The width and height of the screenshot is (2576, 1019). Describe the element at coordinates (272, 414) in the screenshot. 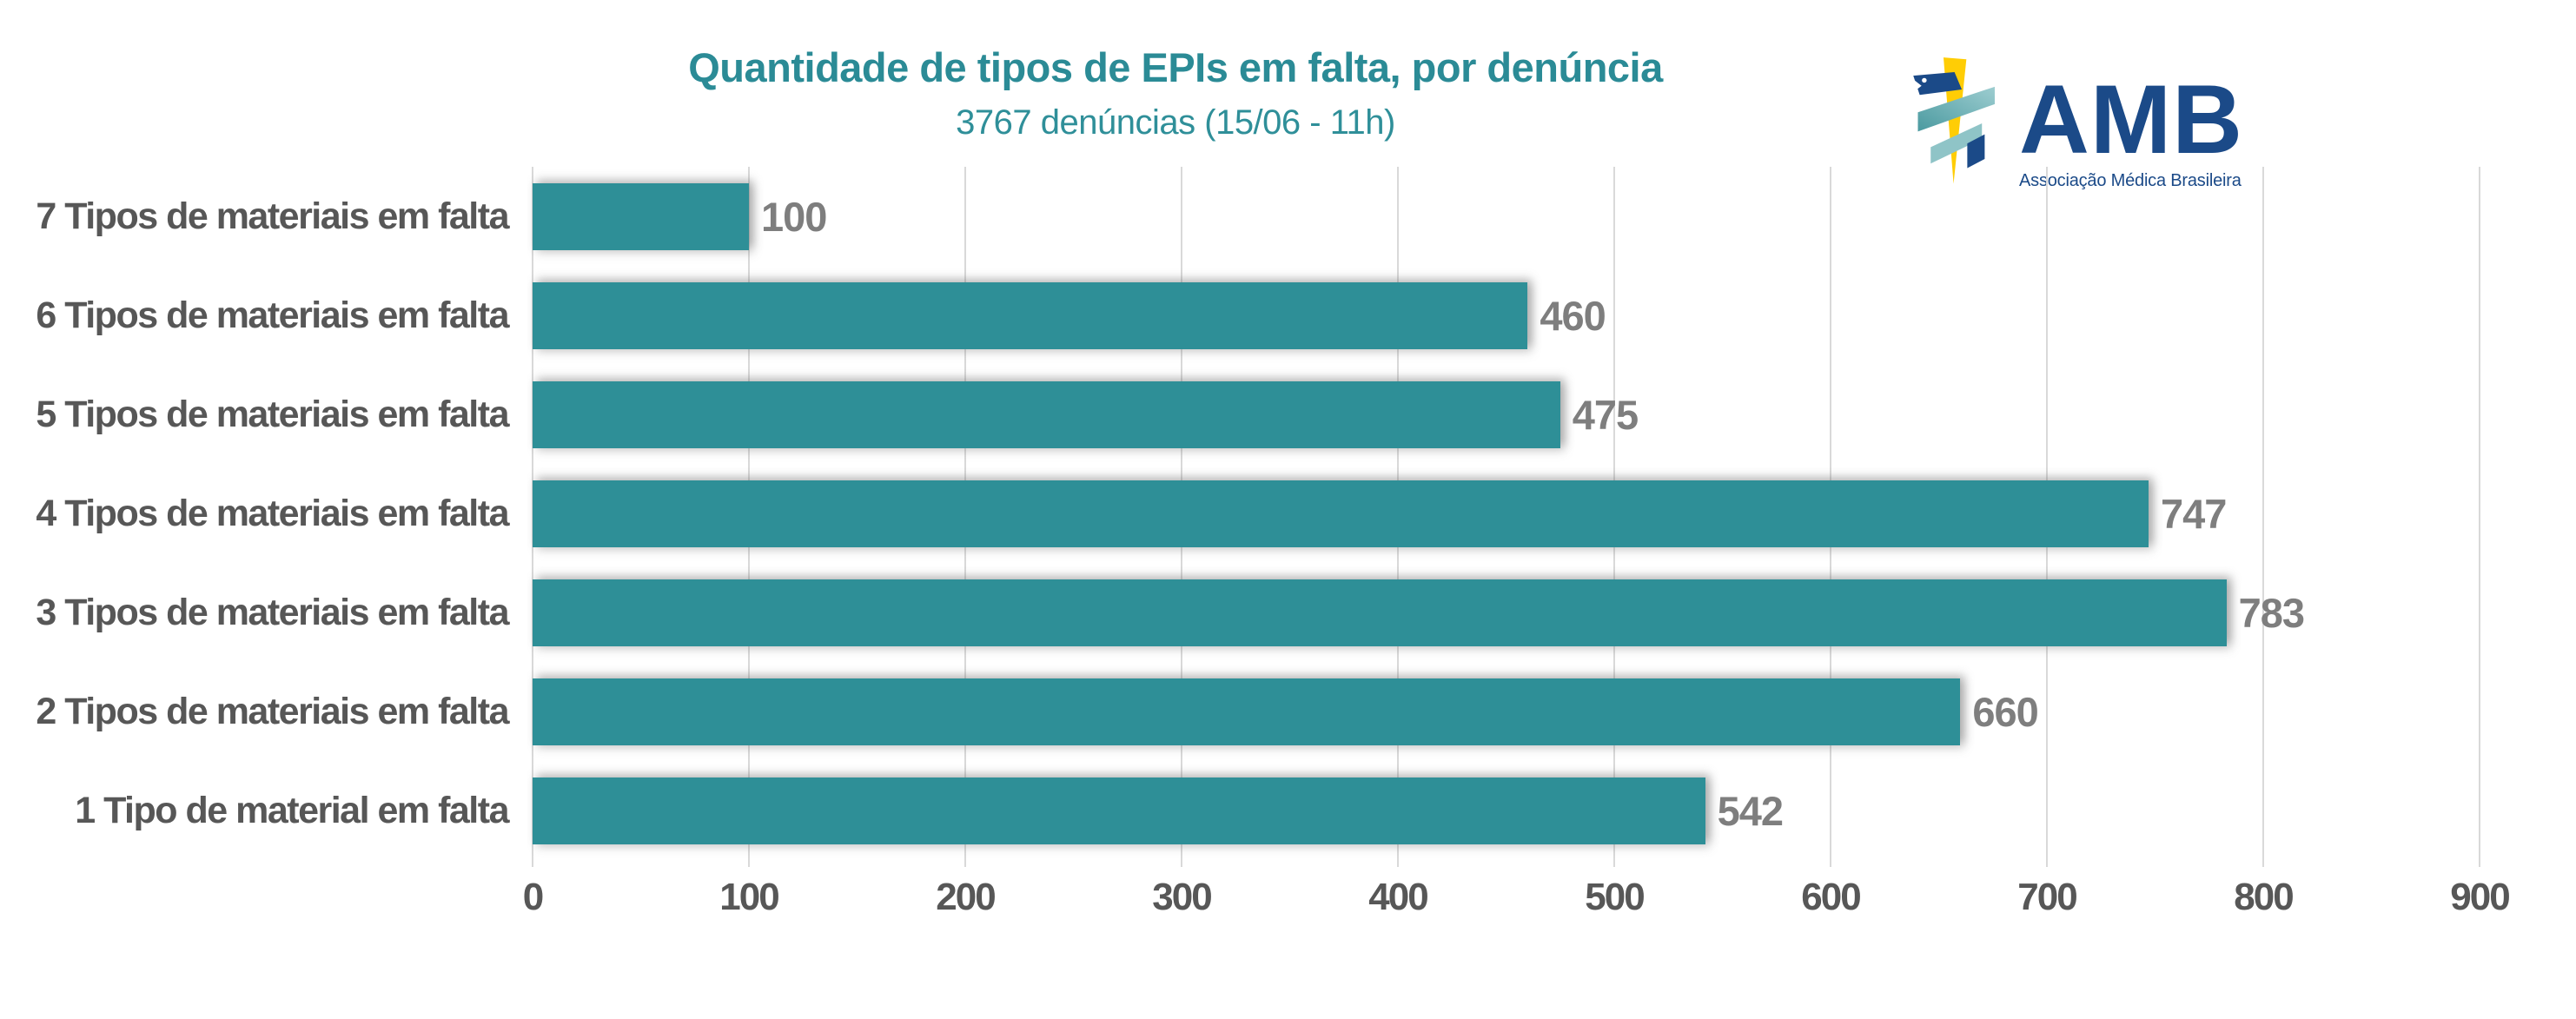

I see `category-label: 5 Tipos de materiais em falta` at that location.